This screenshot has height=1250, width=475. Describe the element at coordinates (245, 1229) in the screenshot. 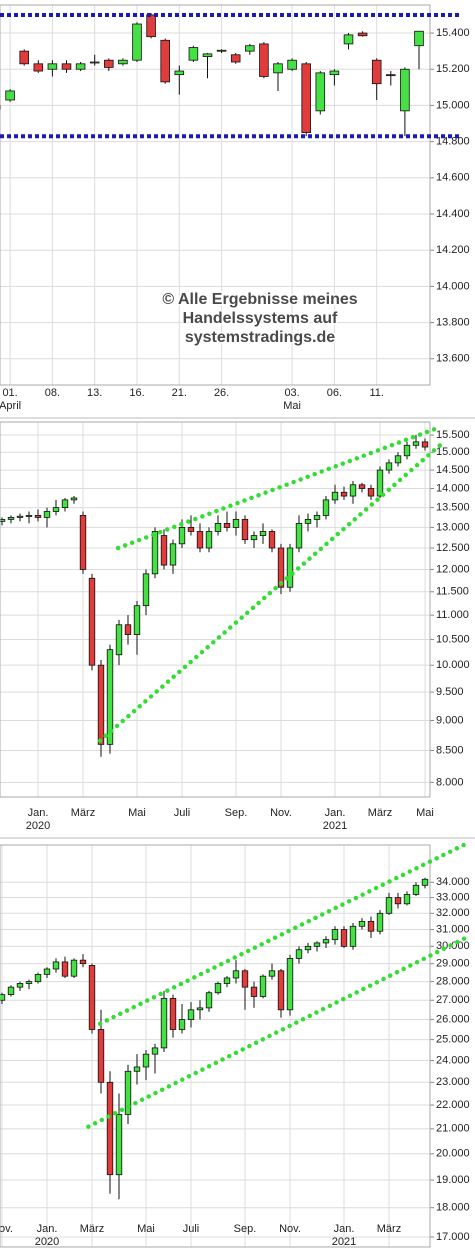

I see `x-tick-label: Sep.` at that location.